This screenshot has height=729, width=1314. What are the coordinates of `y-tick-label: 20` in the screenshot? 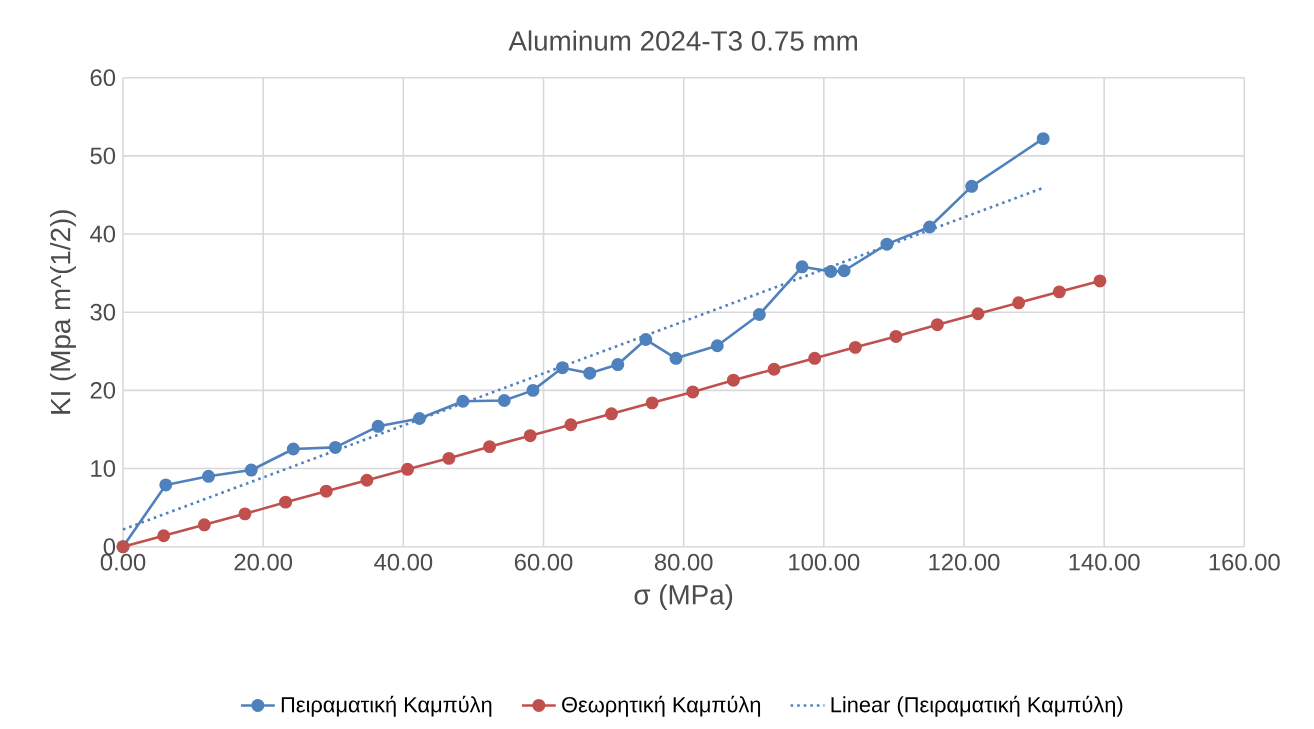 It's located at (103, 390).